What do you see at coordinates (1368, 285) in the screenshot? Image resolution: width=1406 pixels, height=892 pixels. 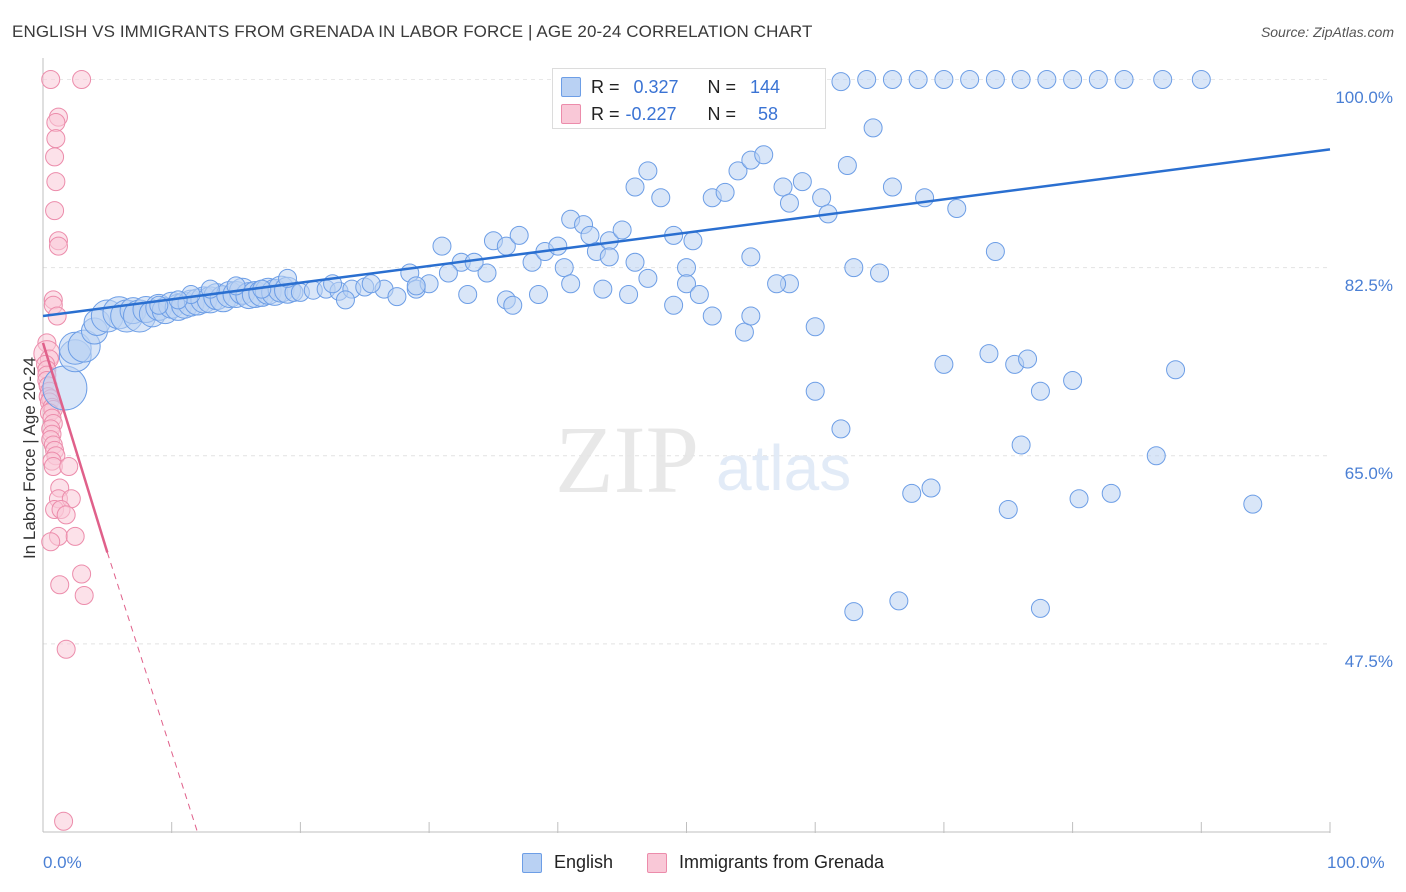 I see `y-tick-label: 82.5%` at bounding box center [1368, 285].